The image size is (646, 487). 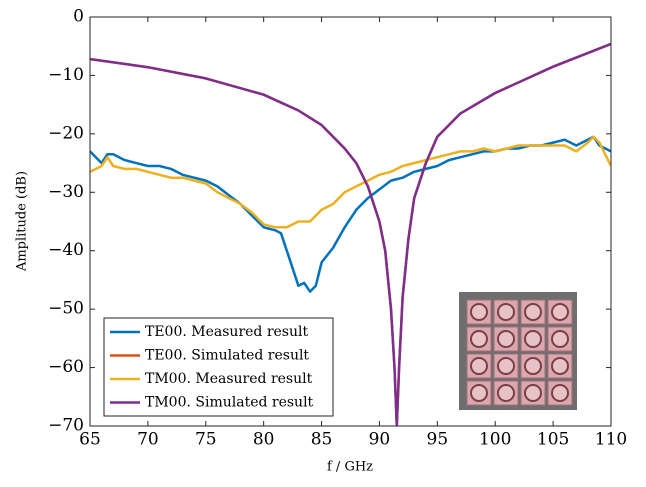 I want to click on inset-photo, so click(x=518, y=351).